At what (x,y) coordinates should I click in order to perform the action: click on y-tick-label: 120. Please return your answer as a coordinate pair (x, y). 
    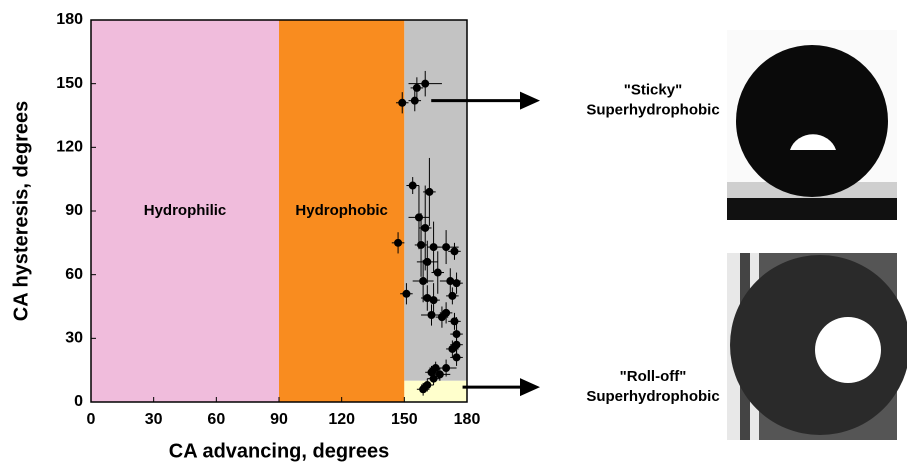
    Looking at the image, I should click on (69, 147).